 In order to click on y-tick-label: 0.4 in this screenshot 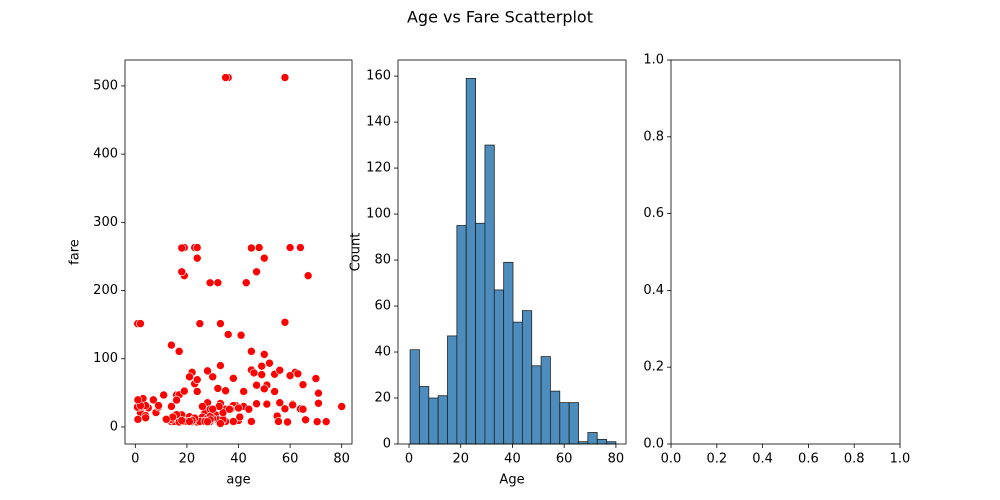, I will do `click(653, 290)`.